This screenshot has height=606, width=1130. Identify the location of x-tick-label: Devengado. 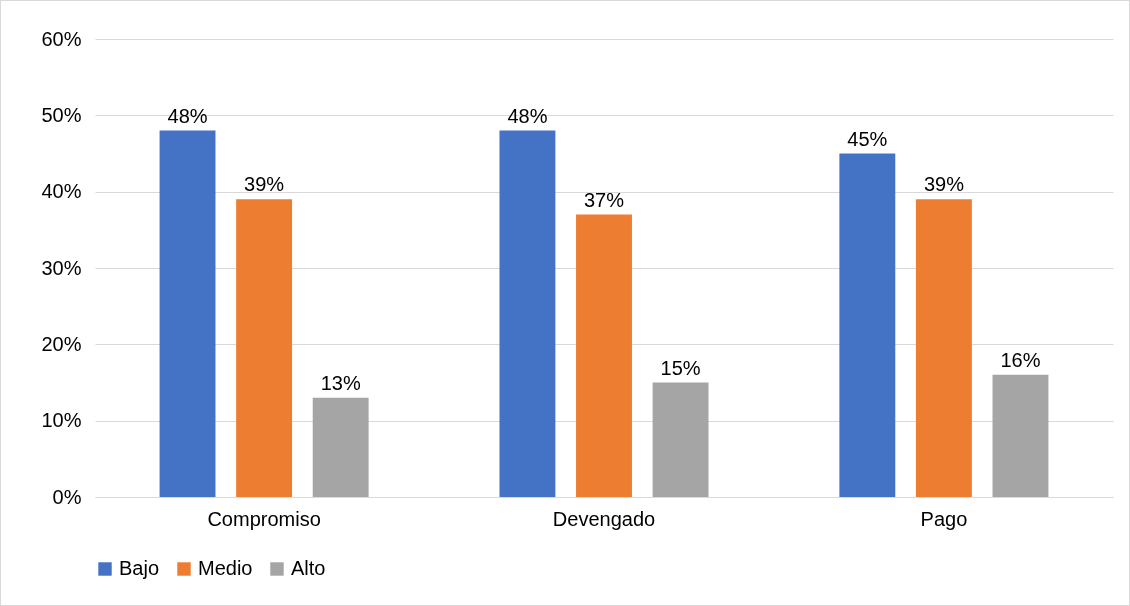
(604, 518).